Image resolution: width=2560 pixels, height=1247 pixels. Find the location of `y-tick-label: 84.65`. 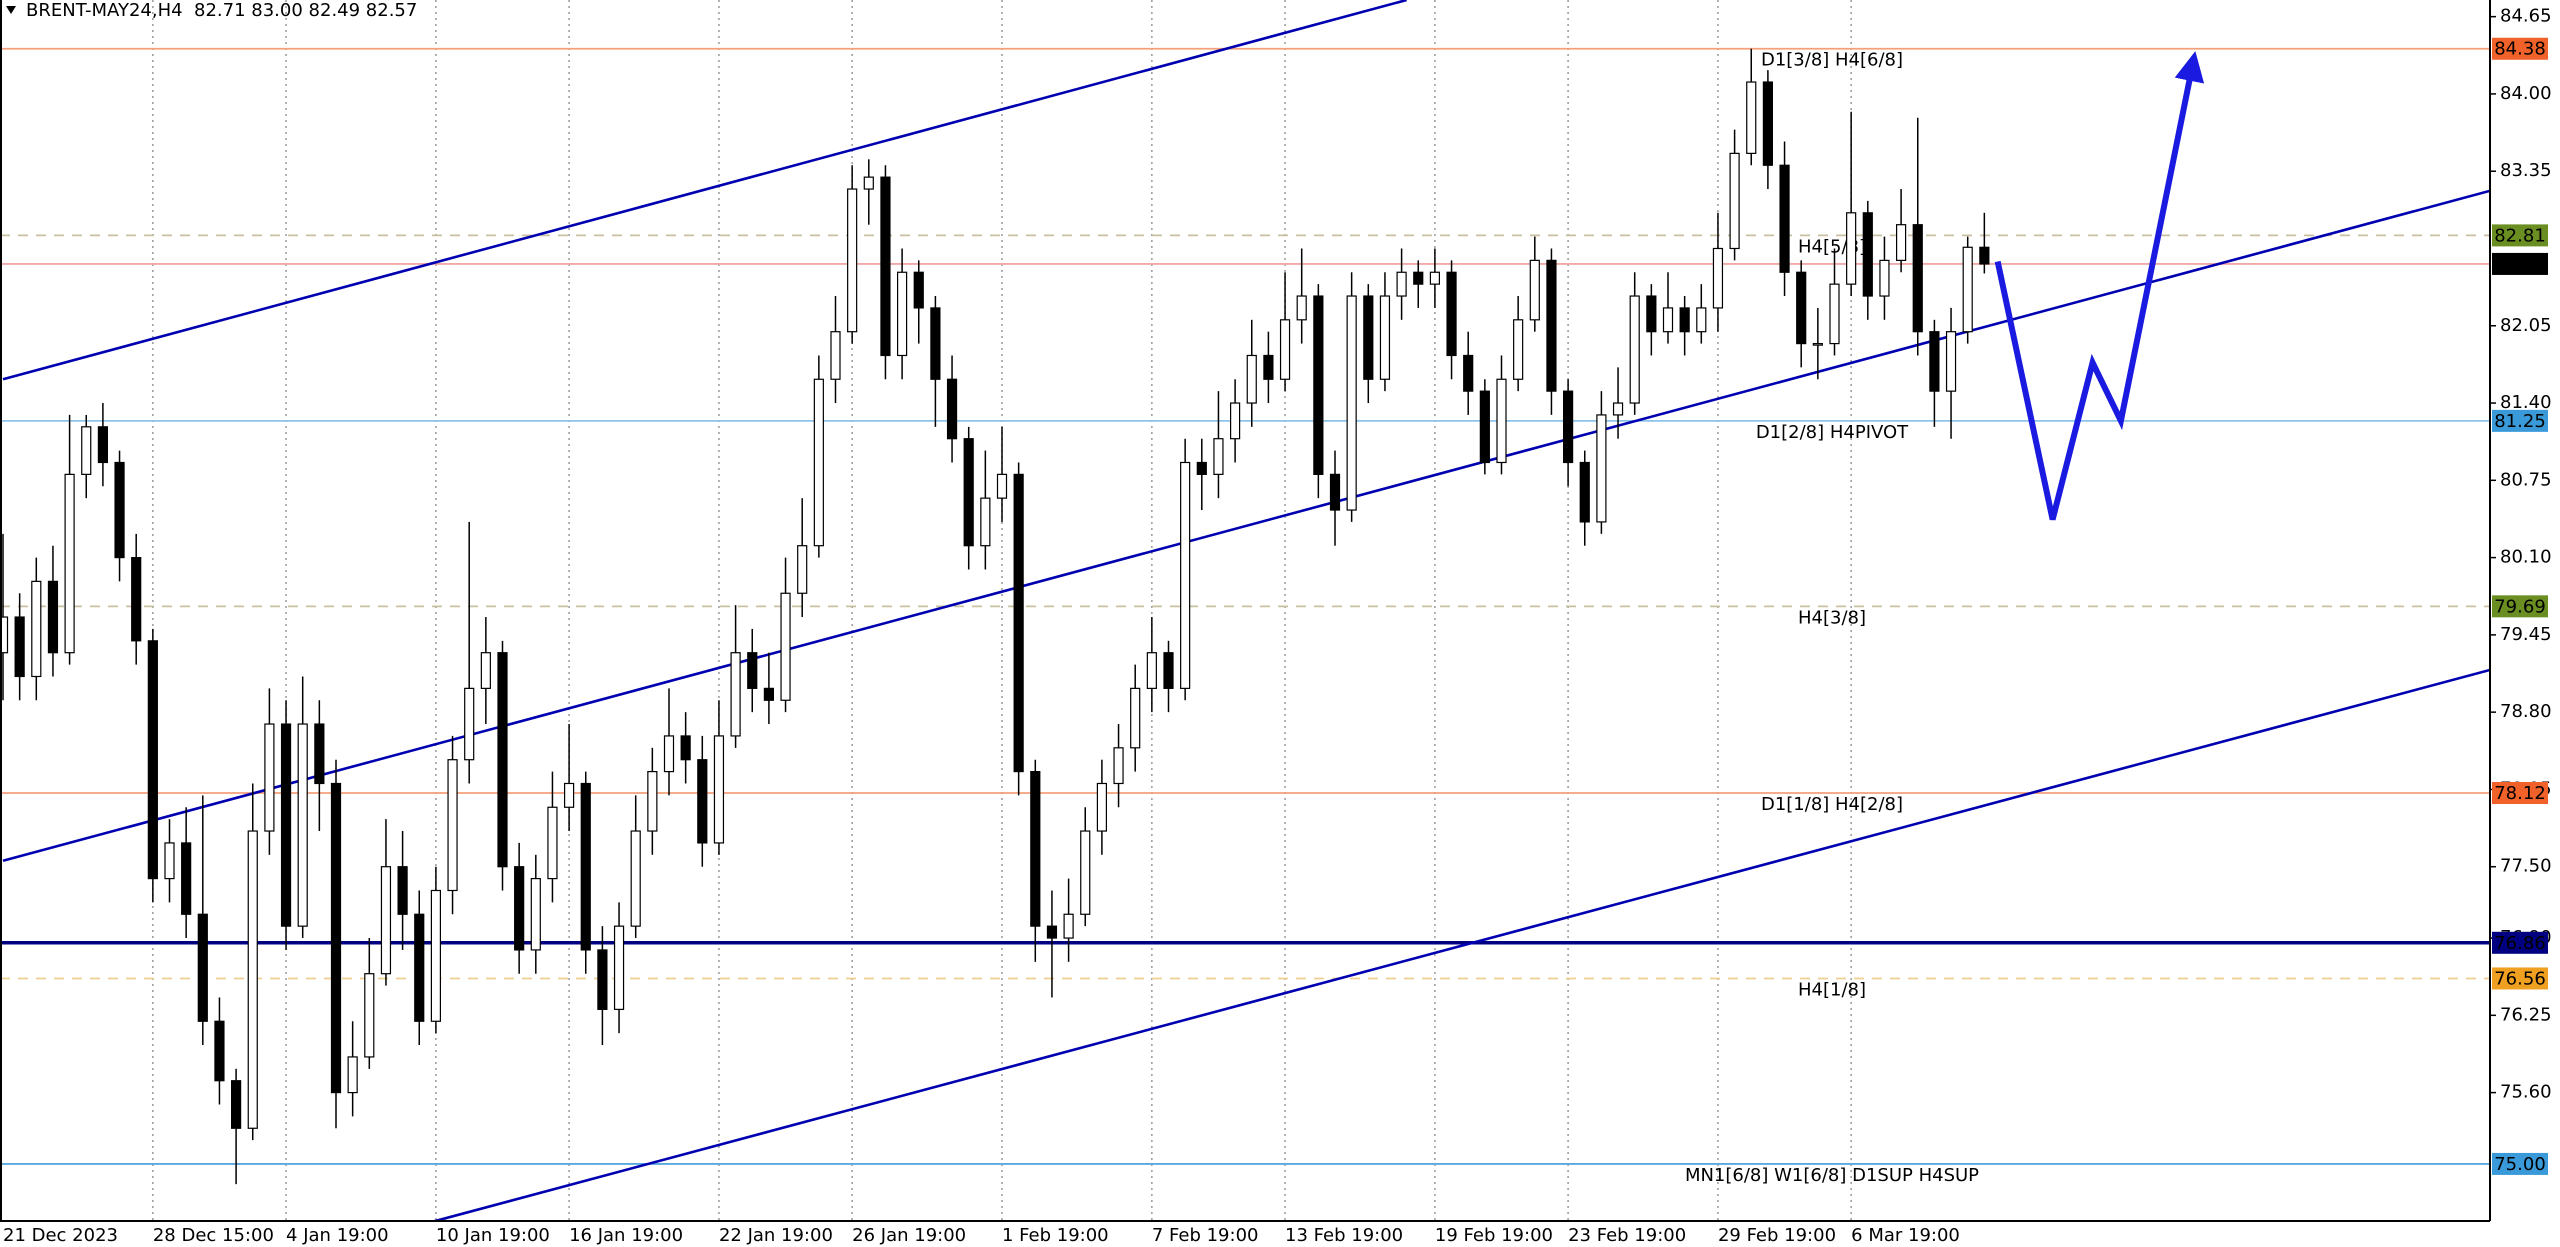

y-tick-label: 84.65 is located at coordinates (2526, 16).